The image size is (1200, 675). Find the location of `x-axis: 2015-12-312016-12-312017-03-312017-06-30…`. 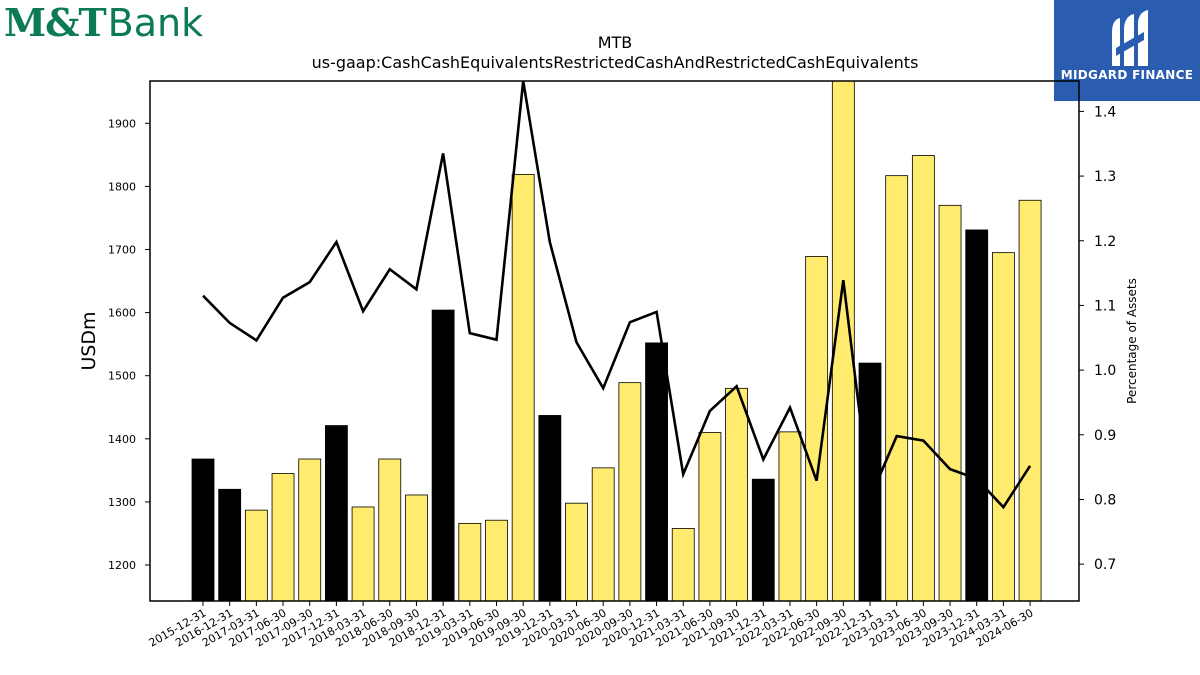

x-axis: 2015-12-312016-12-312017-03-312017-06-30… is located at coordinates (591, 625).